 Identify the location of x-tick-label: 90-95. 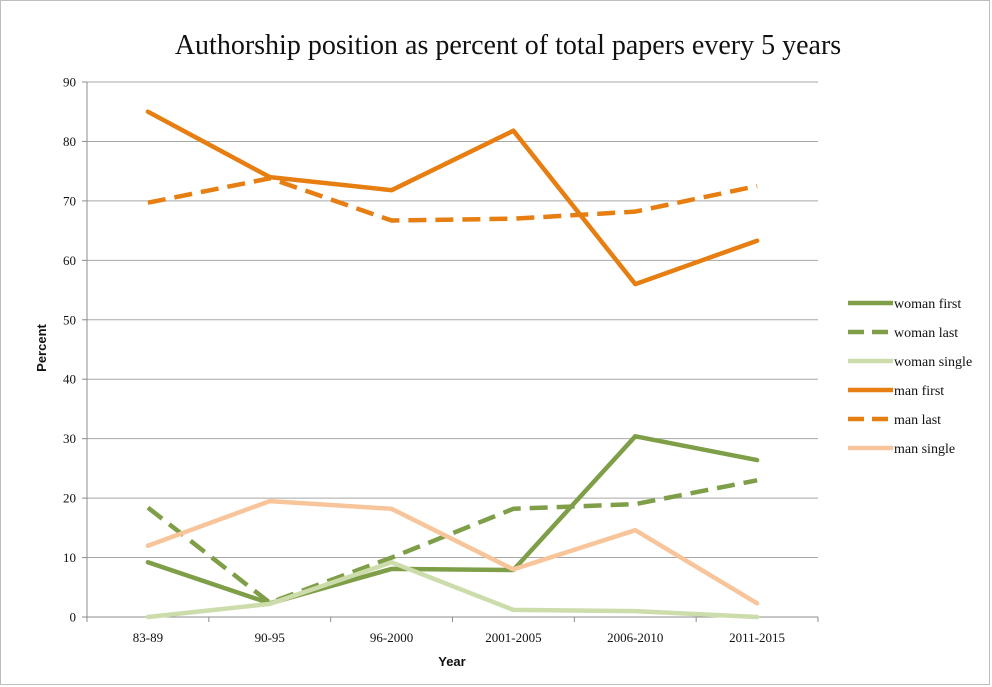
(270, 637).